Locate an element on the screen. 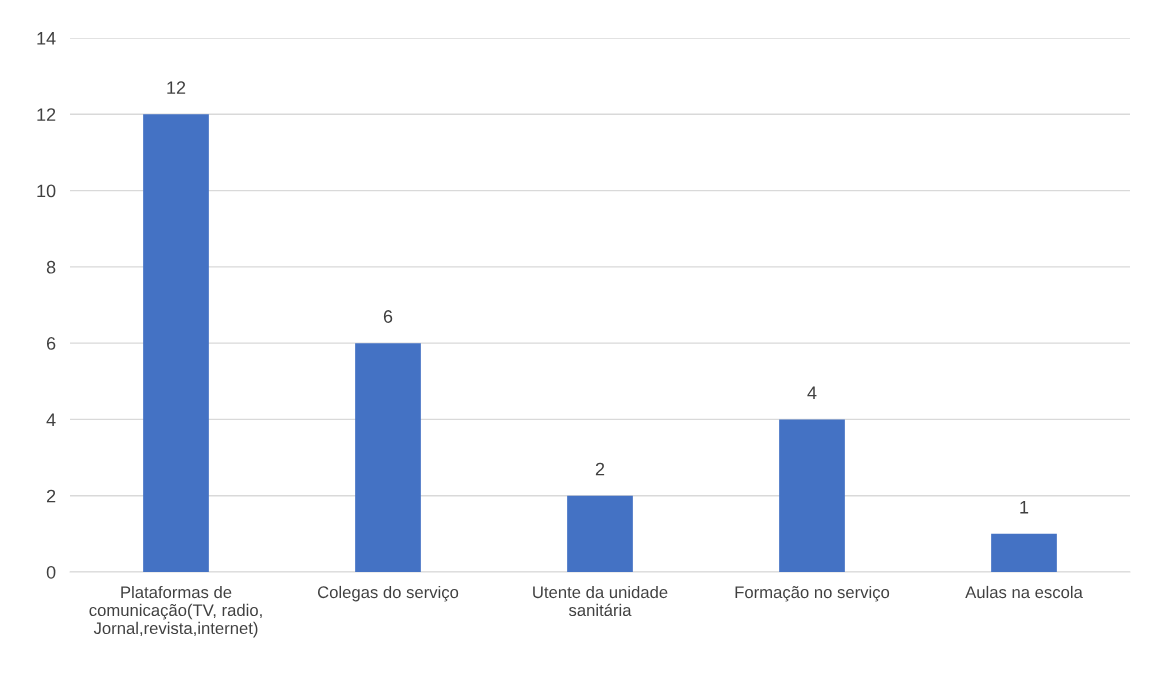 The height and width of the screenshot is (675, 1149). y-tick-label: 0 is located at coordinates (51, 572).